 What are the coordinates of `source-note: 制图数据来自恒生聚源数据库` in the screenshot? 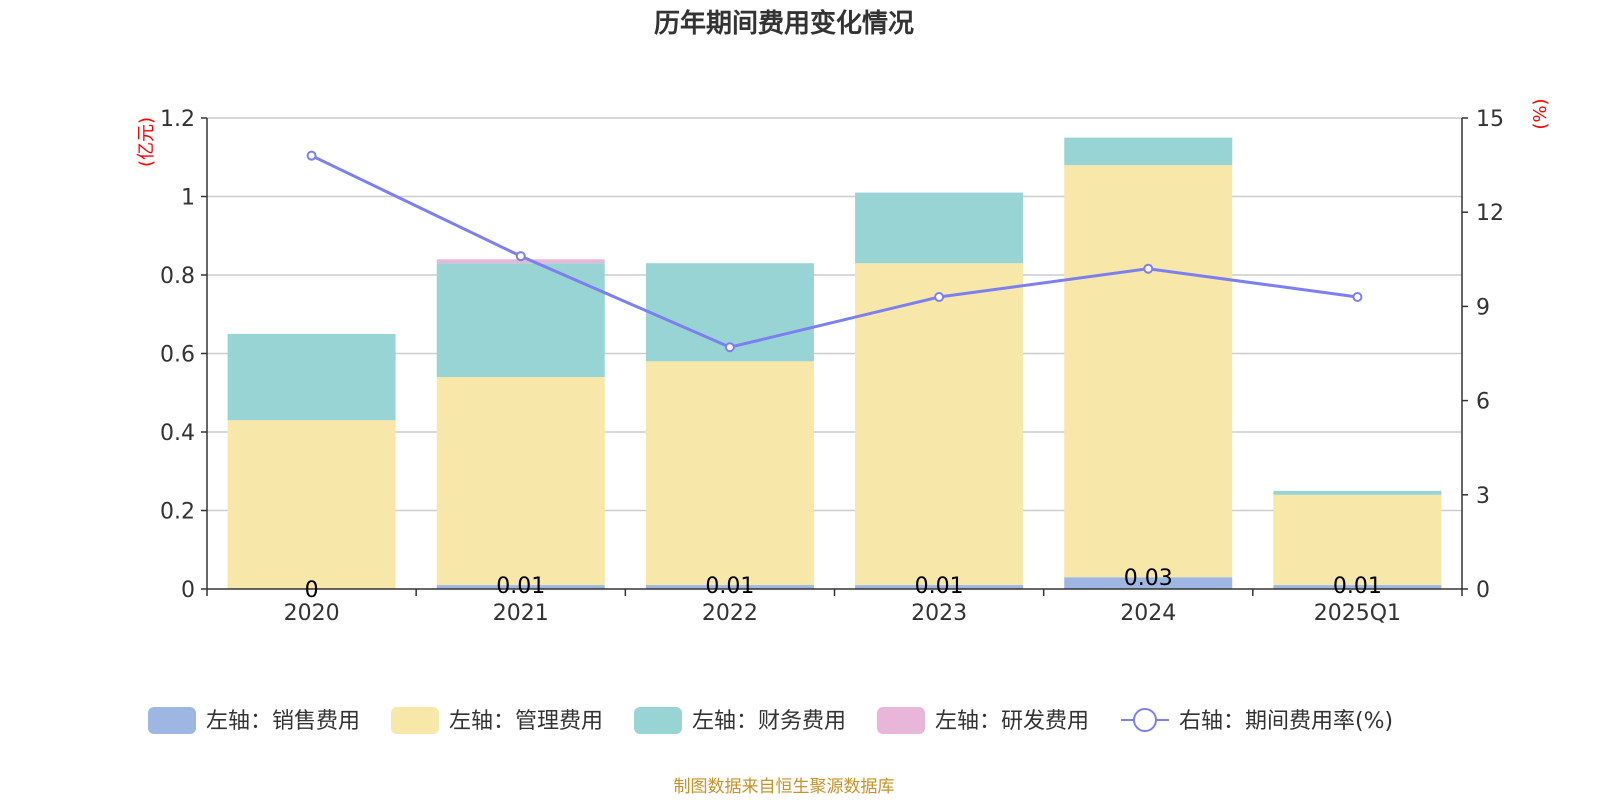 It's located at (784, 787).